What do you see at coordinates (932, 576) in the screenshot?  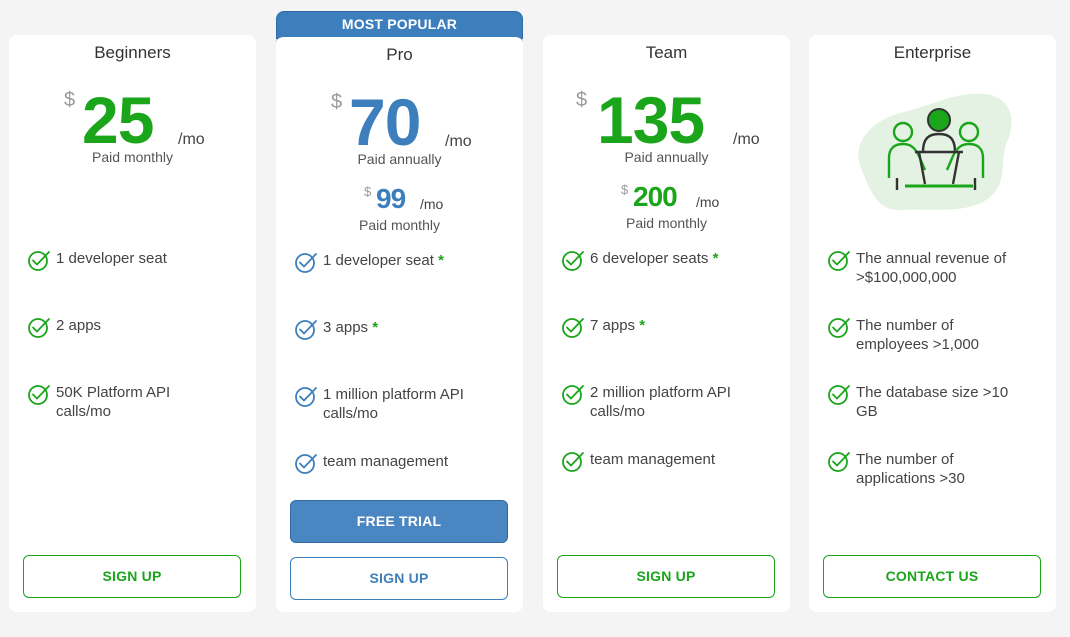 I see `contact-us-button: CONTACT US` at bounding box center [932, 576].